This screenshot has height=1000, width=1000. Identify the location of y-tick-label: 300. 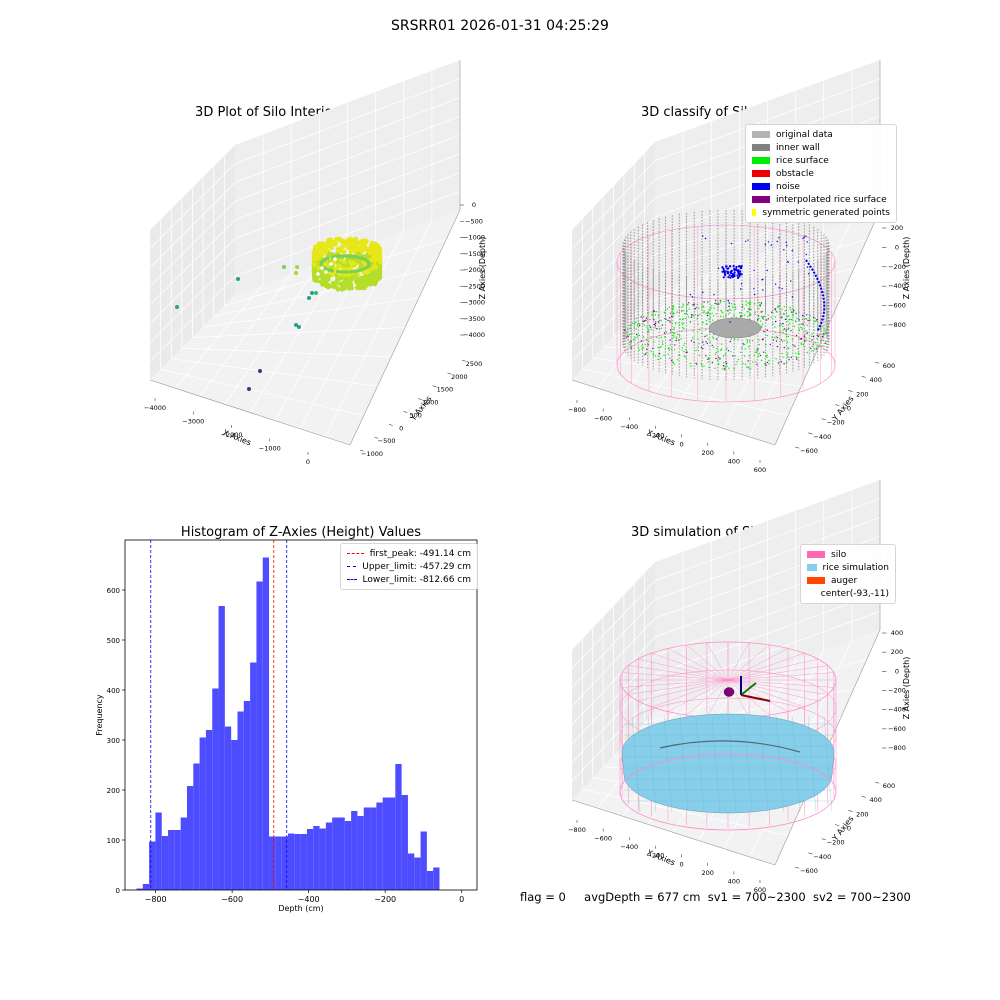
(113, 741).